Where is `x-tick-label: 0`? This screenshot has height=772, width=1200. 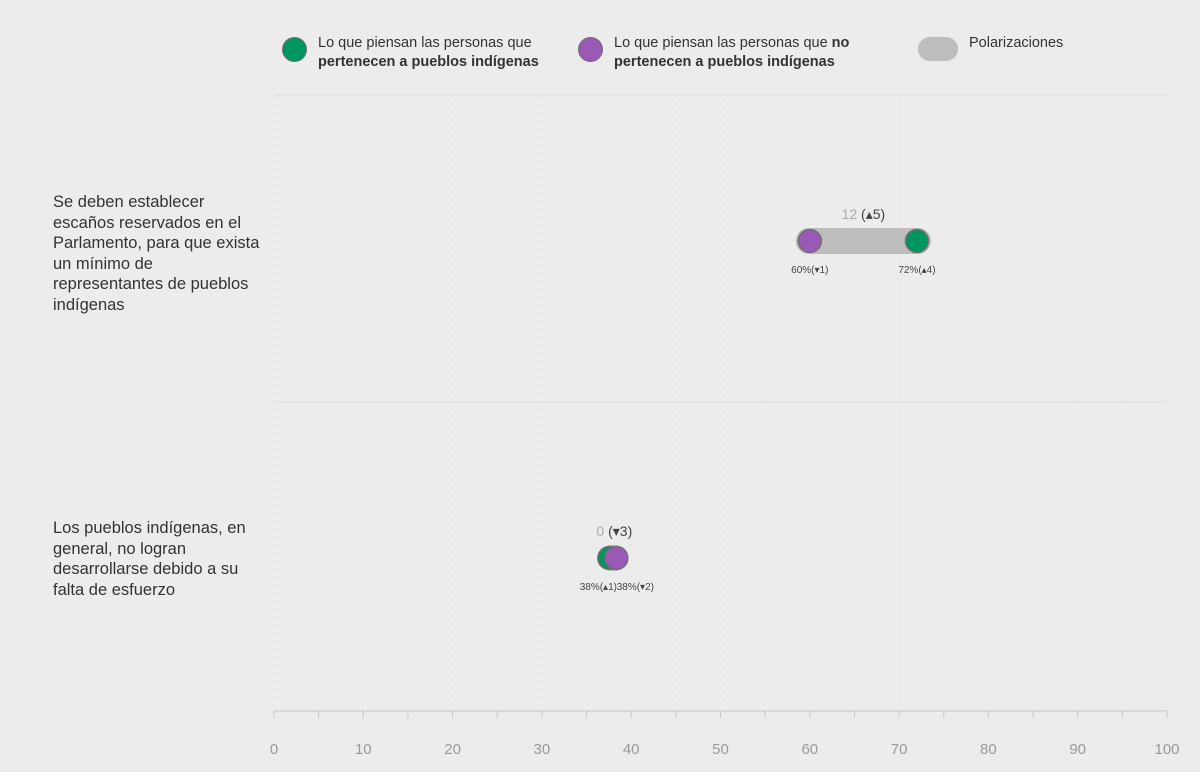
x-tick-label: 0 is located at coordinates (274, 749).